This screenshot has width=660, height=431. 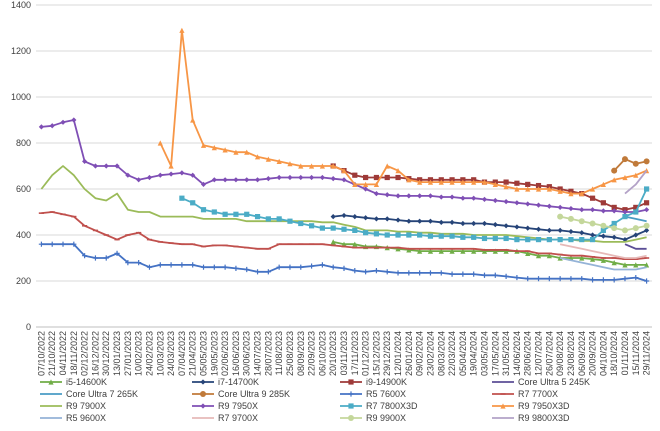 I want to click on legend-label: R9 9800X3D, so click(x=544, y=418).